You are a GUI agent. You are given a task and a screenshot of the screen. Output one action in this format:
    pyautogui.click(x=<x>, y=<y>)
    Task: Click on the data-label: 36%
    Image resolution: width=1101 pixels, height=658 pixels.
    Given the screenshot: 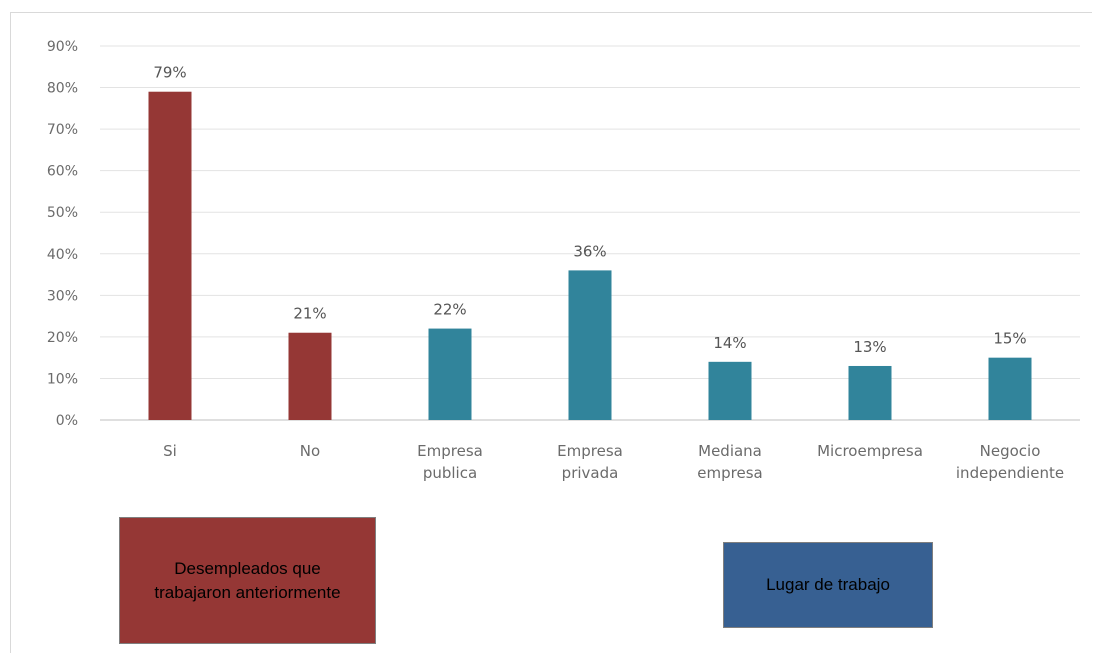 What is the action you would take?
    pyautogui.click(x=589, y=251)
    